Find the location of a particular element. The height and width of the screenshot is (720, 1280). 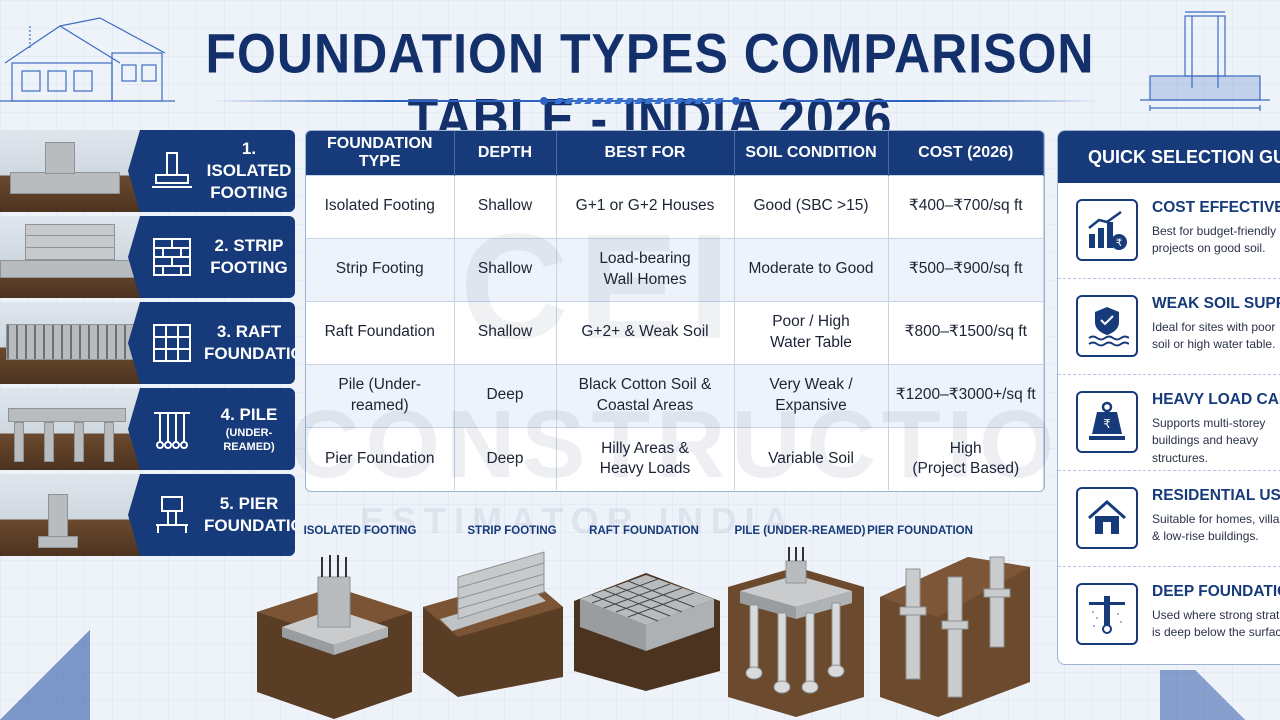

type-card-strip: 2. STRIP FOOTING is located at coordinates (147, 257).